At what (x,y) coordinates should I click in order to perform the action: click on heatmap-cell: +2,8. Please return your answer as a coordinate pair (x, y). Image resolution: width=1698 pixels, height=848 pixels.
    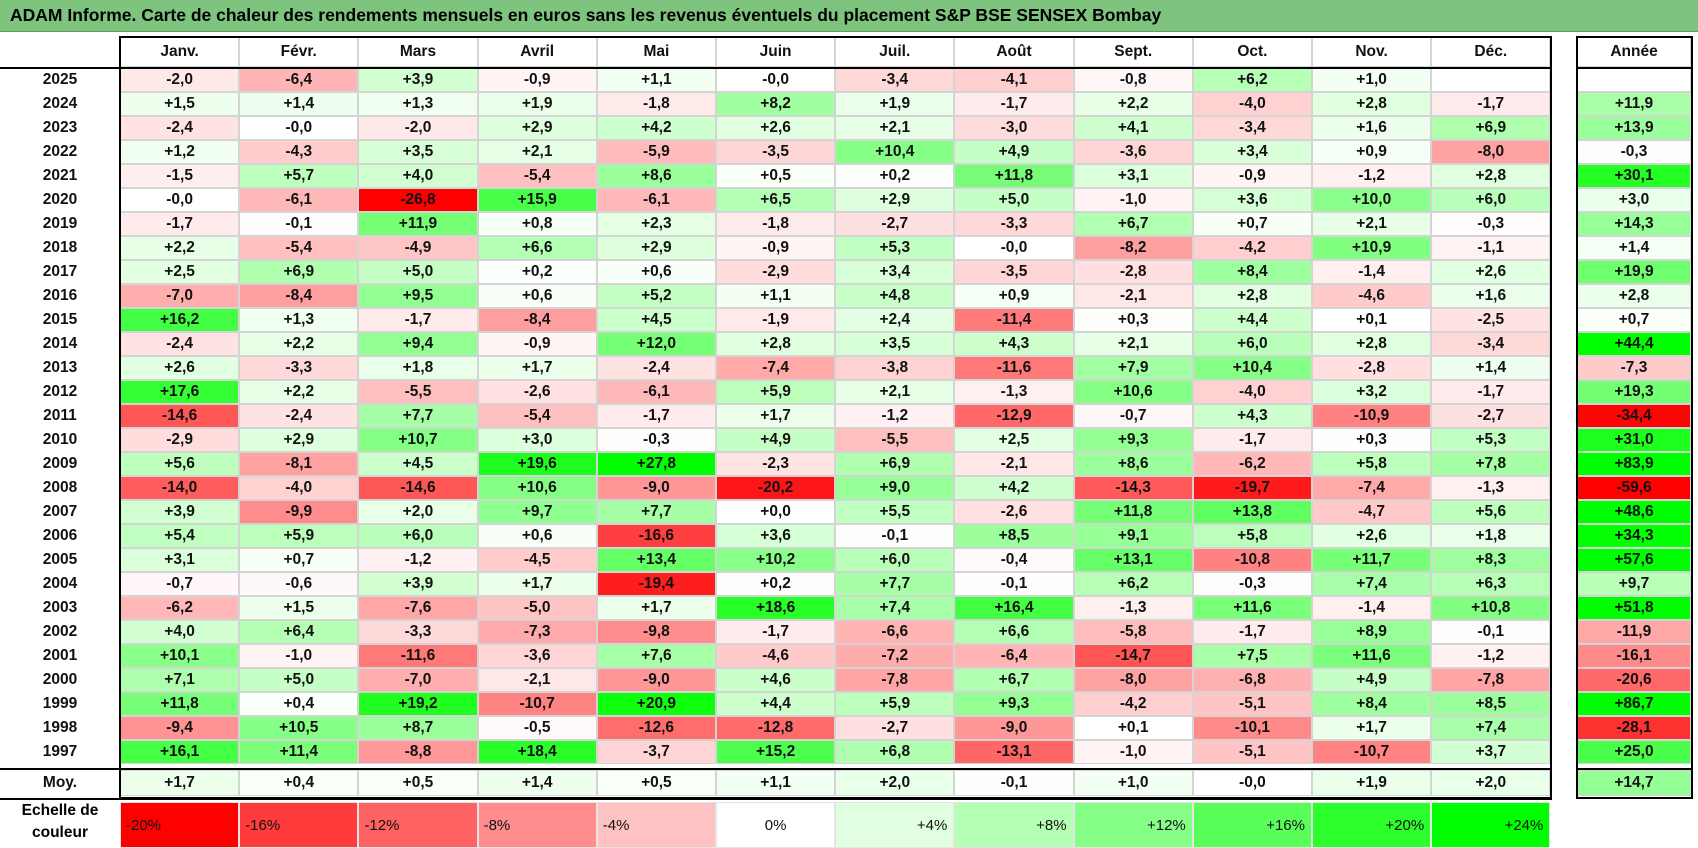
    Looking at the image, I should click on (1372, 344).